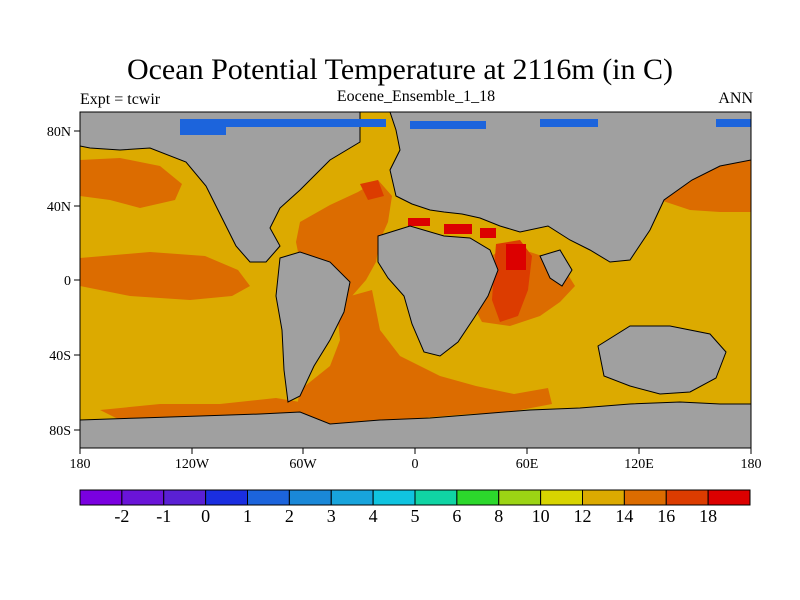  I want to click on lon-tick-marks, so click(415, 451).